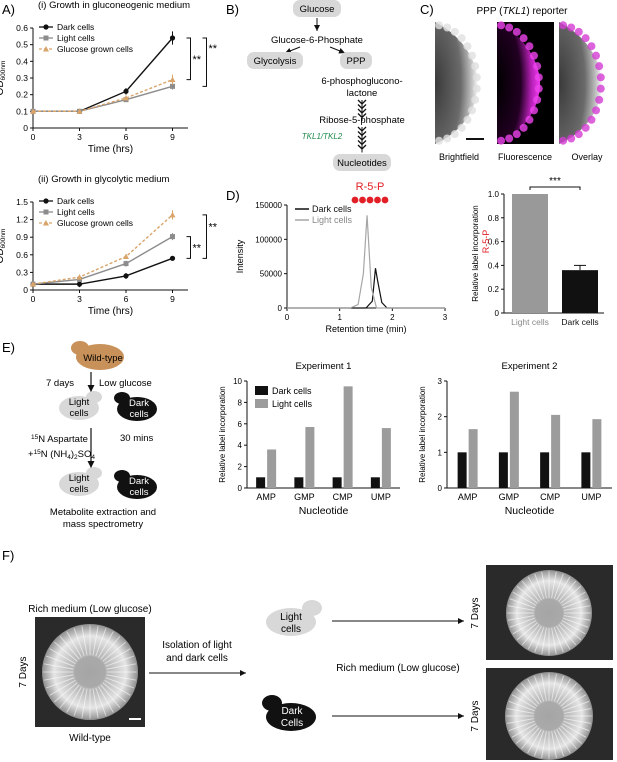 The width and height of the screenshot is (617, 762). I want to click on reporter-title: PPP (TKL1) reporter, so click(523, 11).